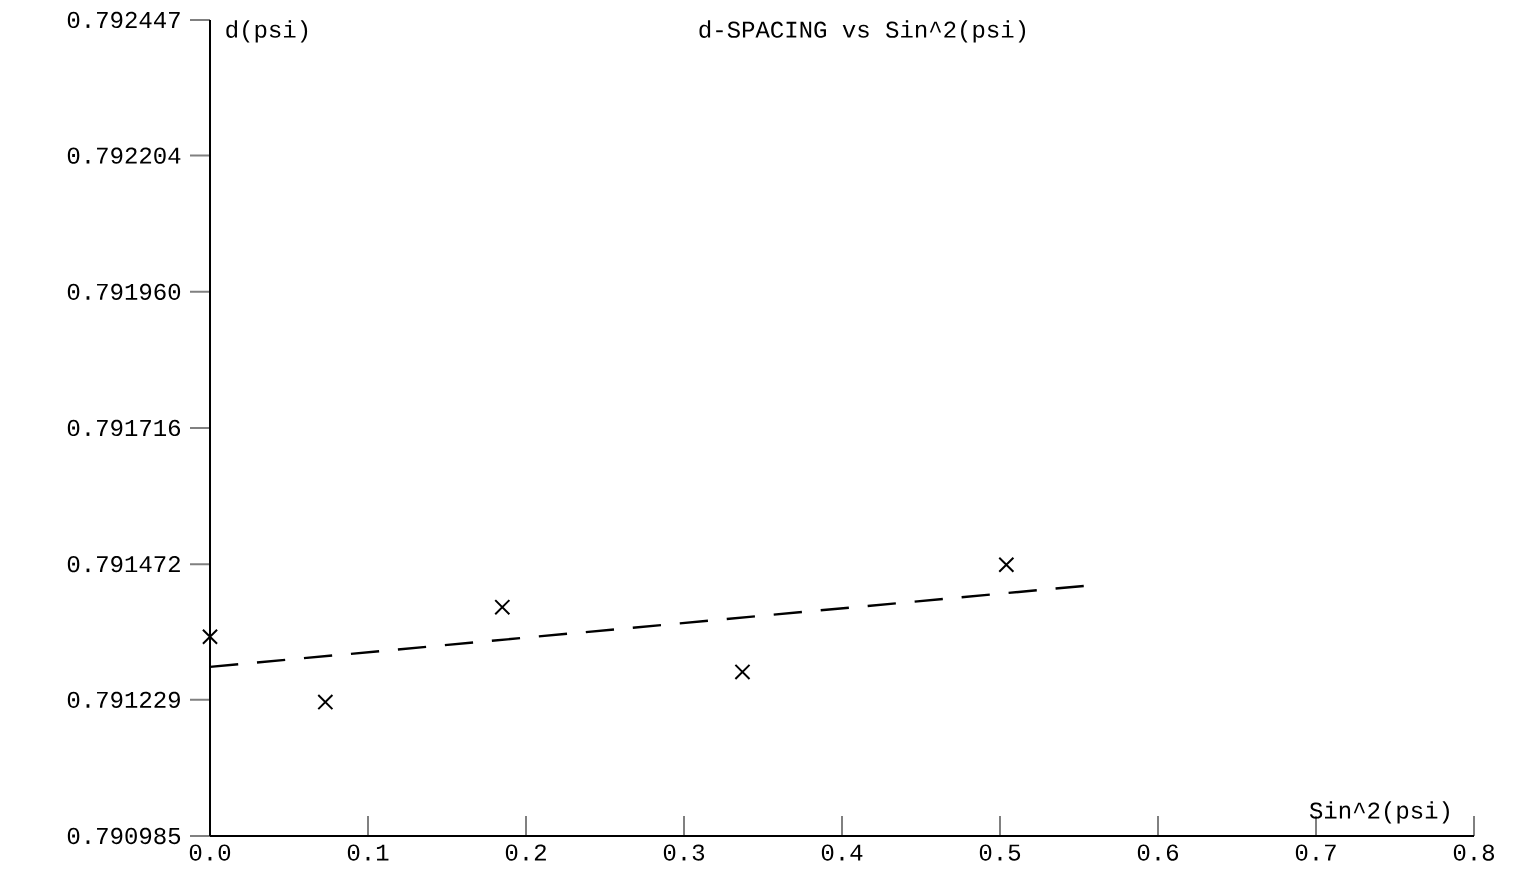  What do you see at coordinates (124, 836) in the screenshot?
I see `y-tick-label: 0.790985` at bounding box center [124, 836].